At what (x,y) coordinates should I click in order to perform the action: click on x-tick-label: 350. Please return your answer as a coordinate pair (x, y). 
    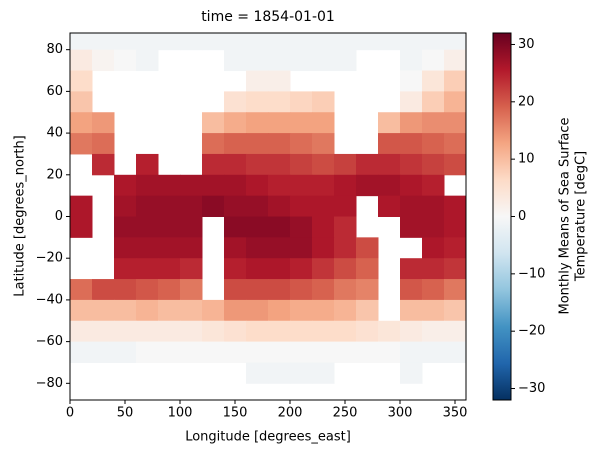
    Looking at the image, I should click on (455, 413).